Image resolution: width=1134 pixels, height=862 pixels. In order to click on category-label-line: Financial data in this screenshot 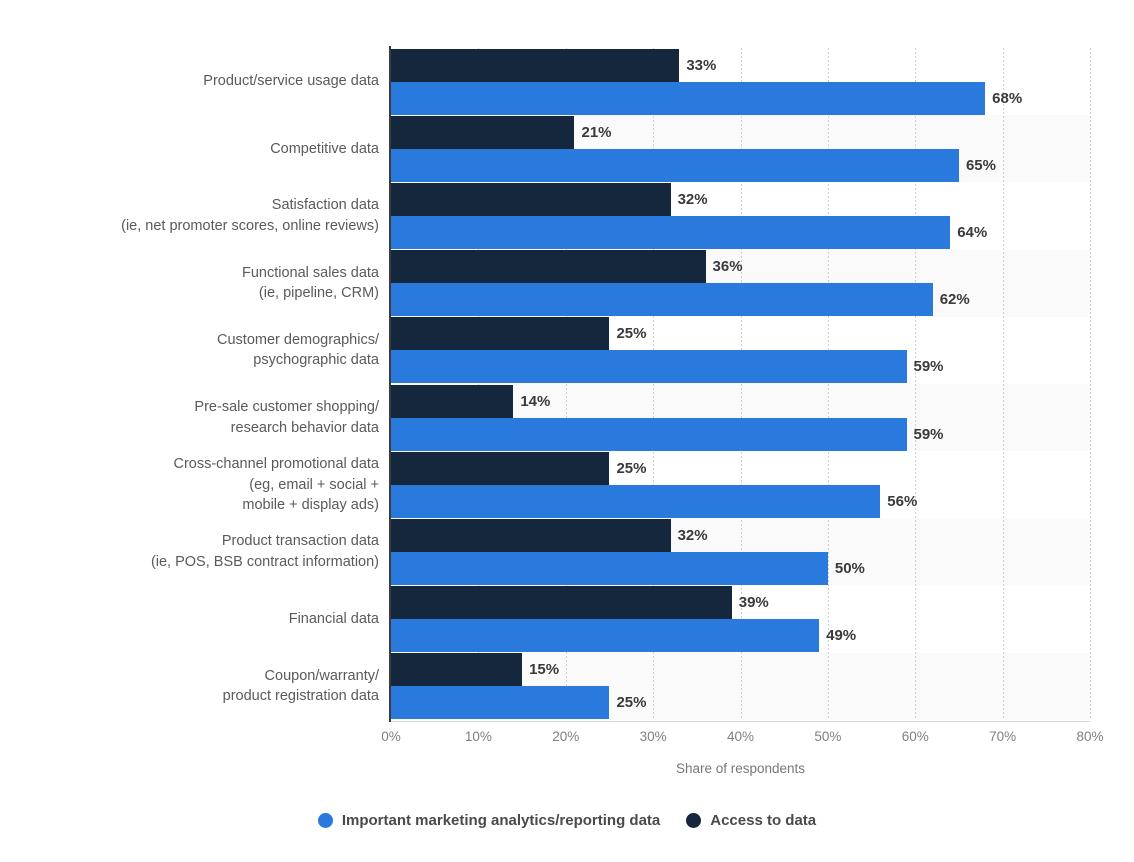, I will do `click(333, 618)`.